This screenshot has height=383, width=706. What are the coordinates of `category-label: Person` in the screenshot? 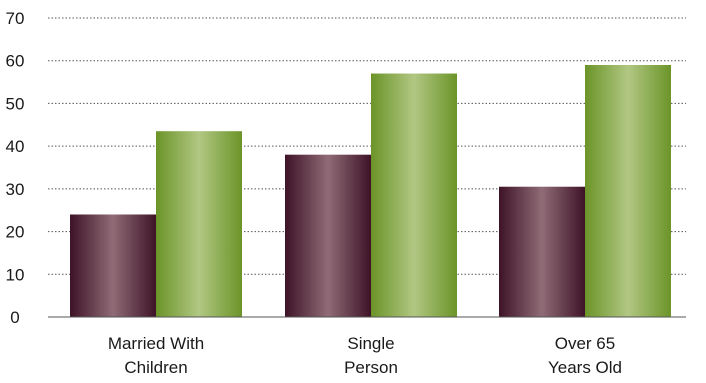 It's located at (371, 367).